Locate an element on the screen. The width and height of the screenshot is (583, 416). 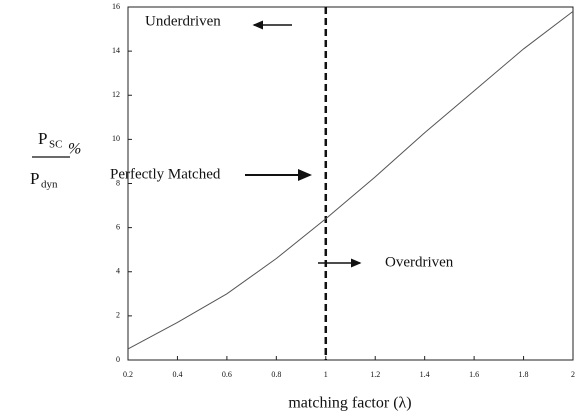
y-tick-label: 2 is located at coordinates (118, 315).